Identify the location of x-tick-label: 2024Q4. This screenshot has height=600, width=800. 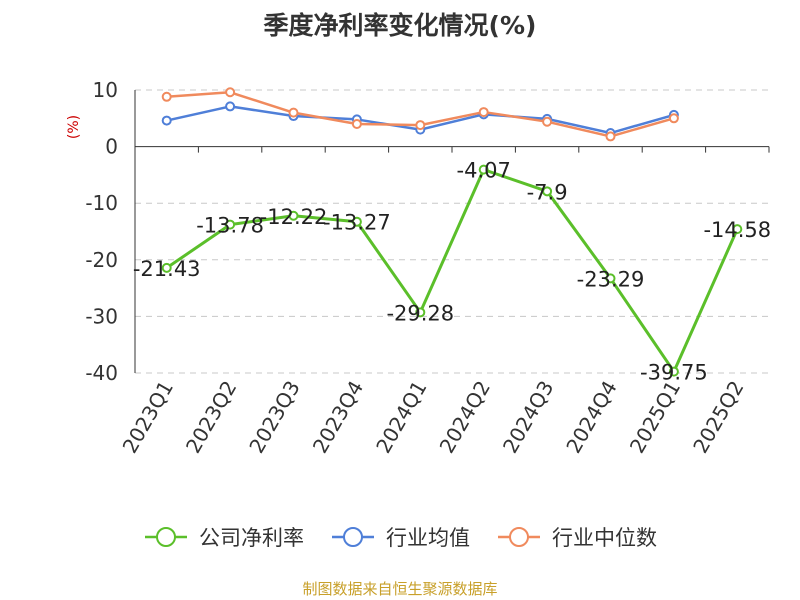
(591, 417).